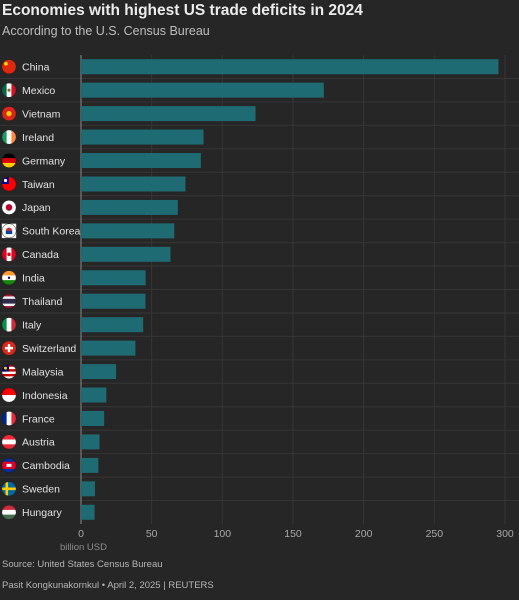  What do you see at coordinates (133, 184) in the screenshot?
I see `bar-taiwan` at bounding box center [133, 184].